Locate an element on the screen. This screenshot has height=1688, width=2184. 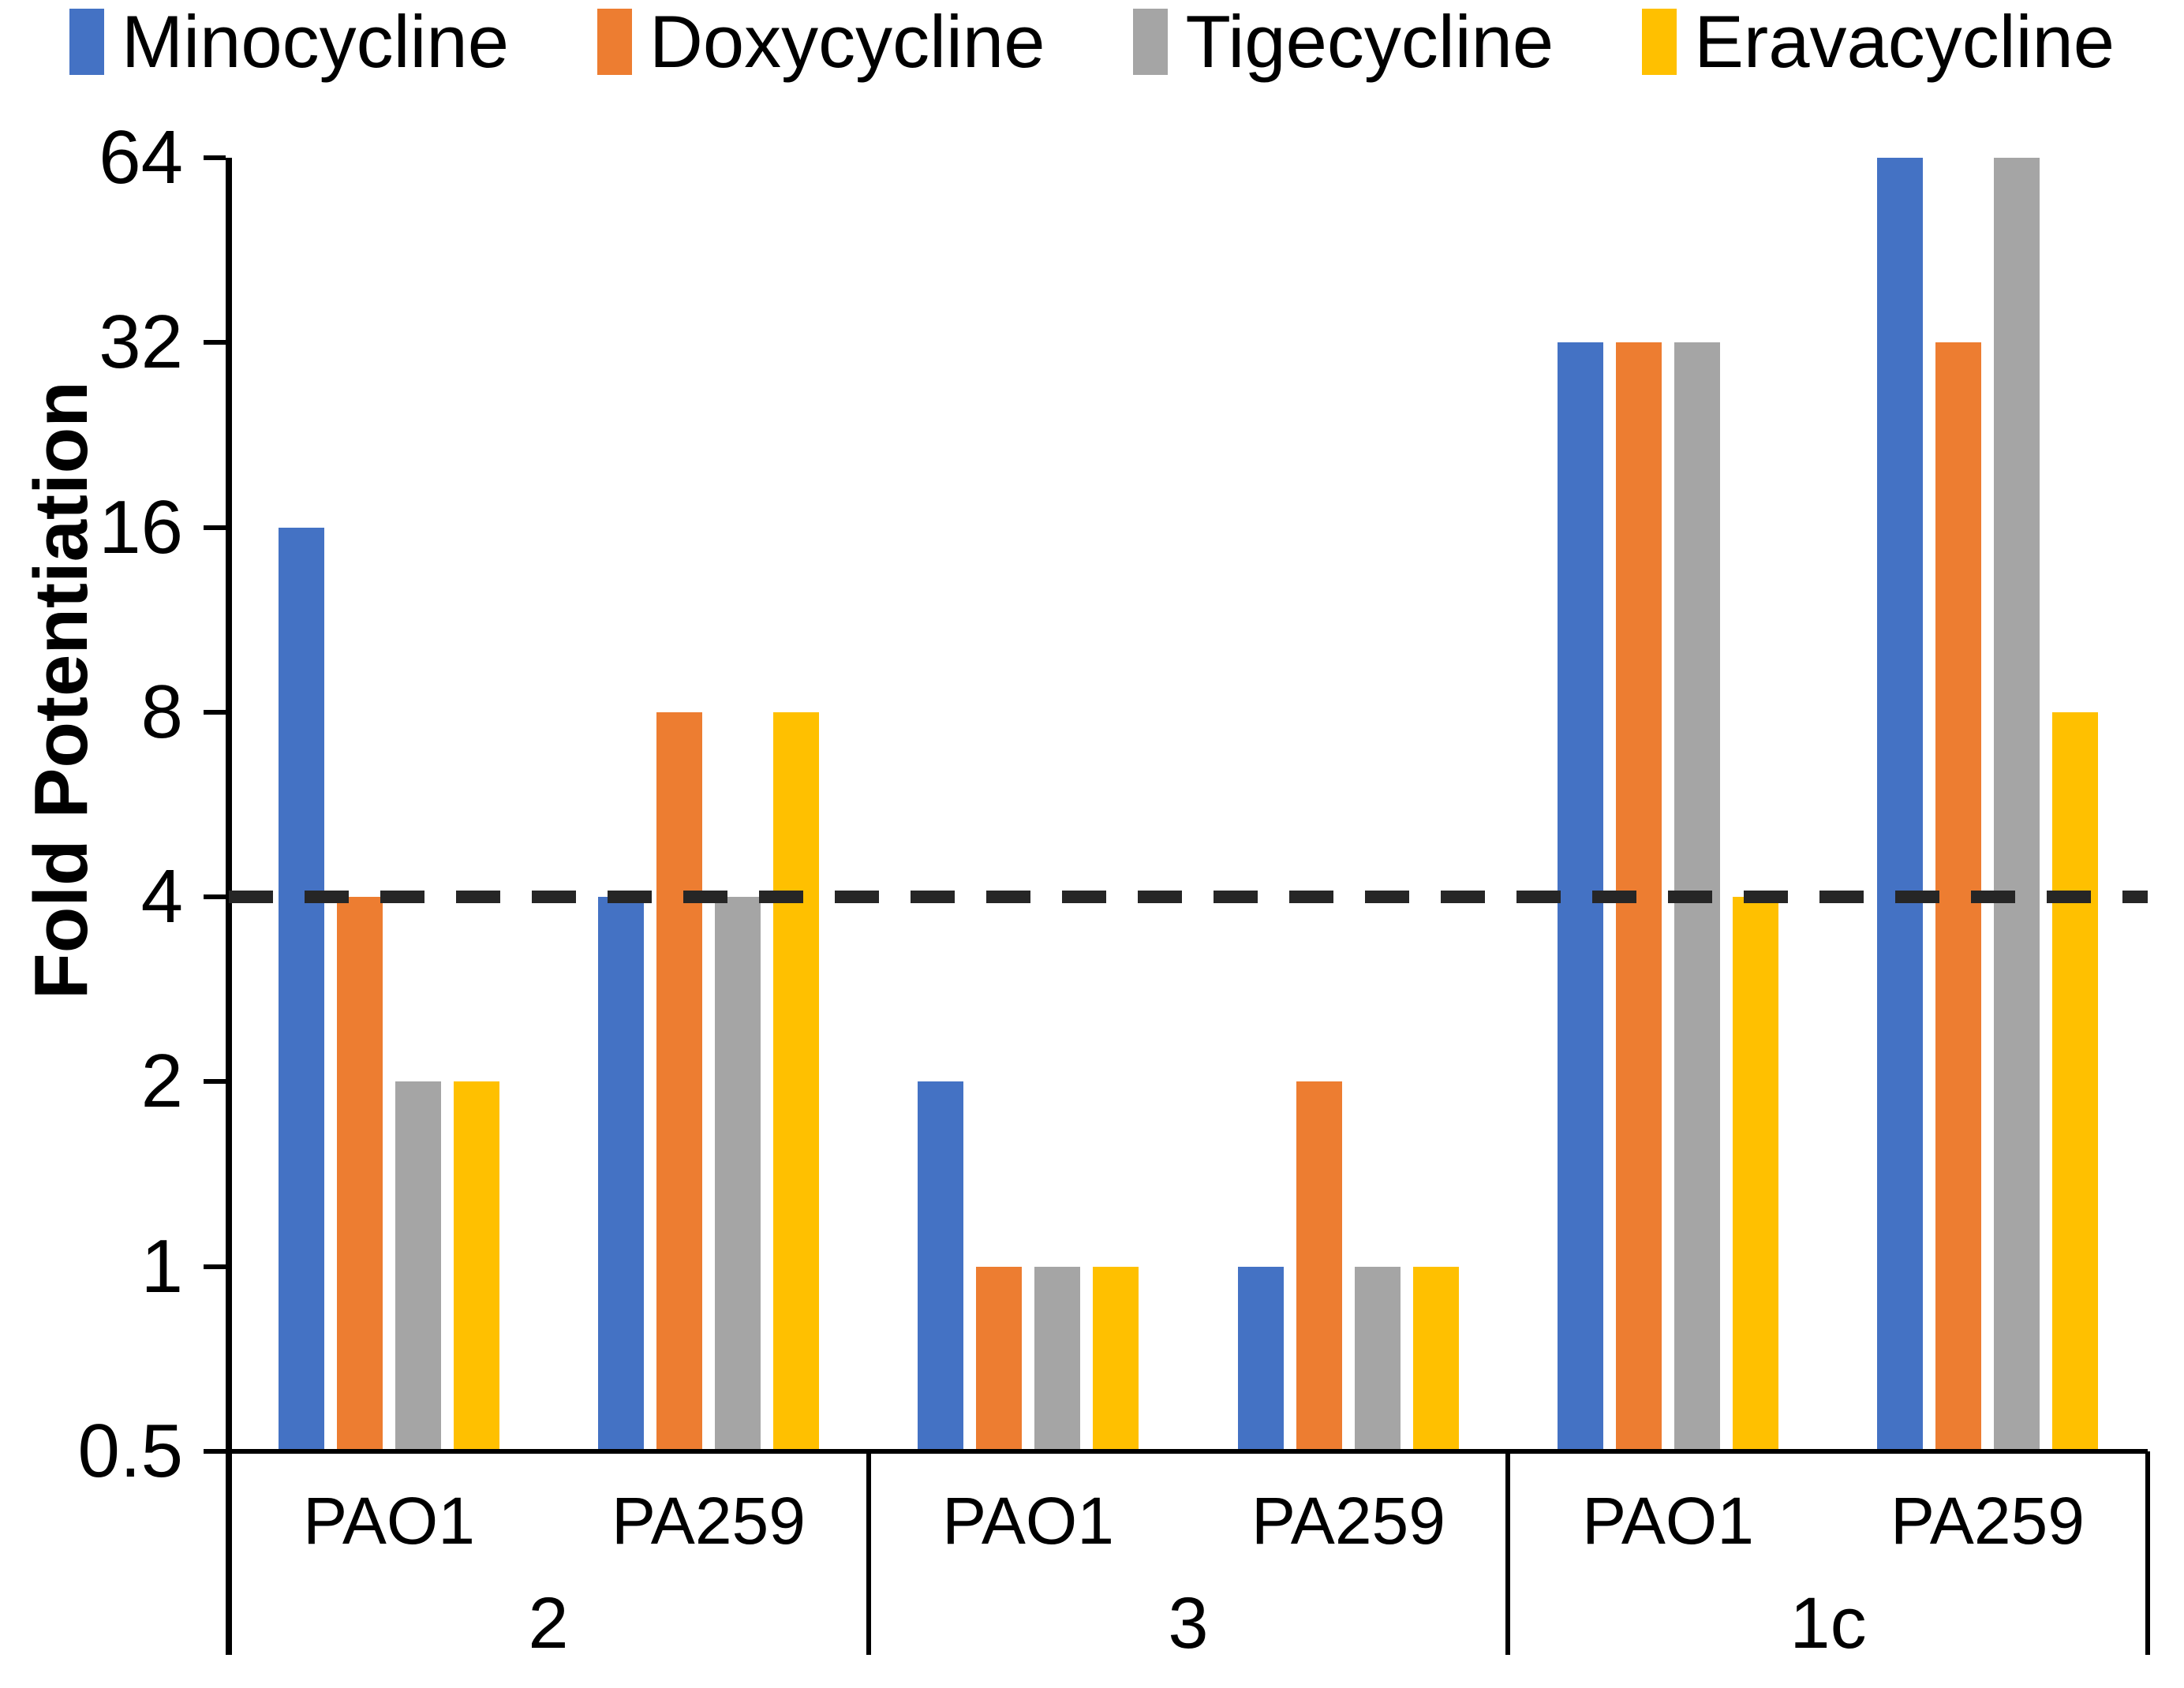
y-tick-label-1: 1 is located at coordinates (161, 1266).